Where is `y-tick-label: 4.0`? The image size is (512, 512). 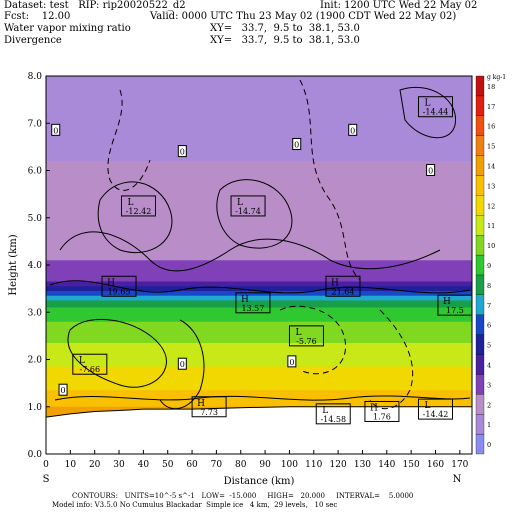 y-tick-label: 4.0 is located at coordinates (35, 266).